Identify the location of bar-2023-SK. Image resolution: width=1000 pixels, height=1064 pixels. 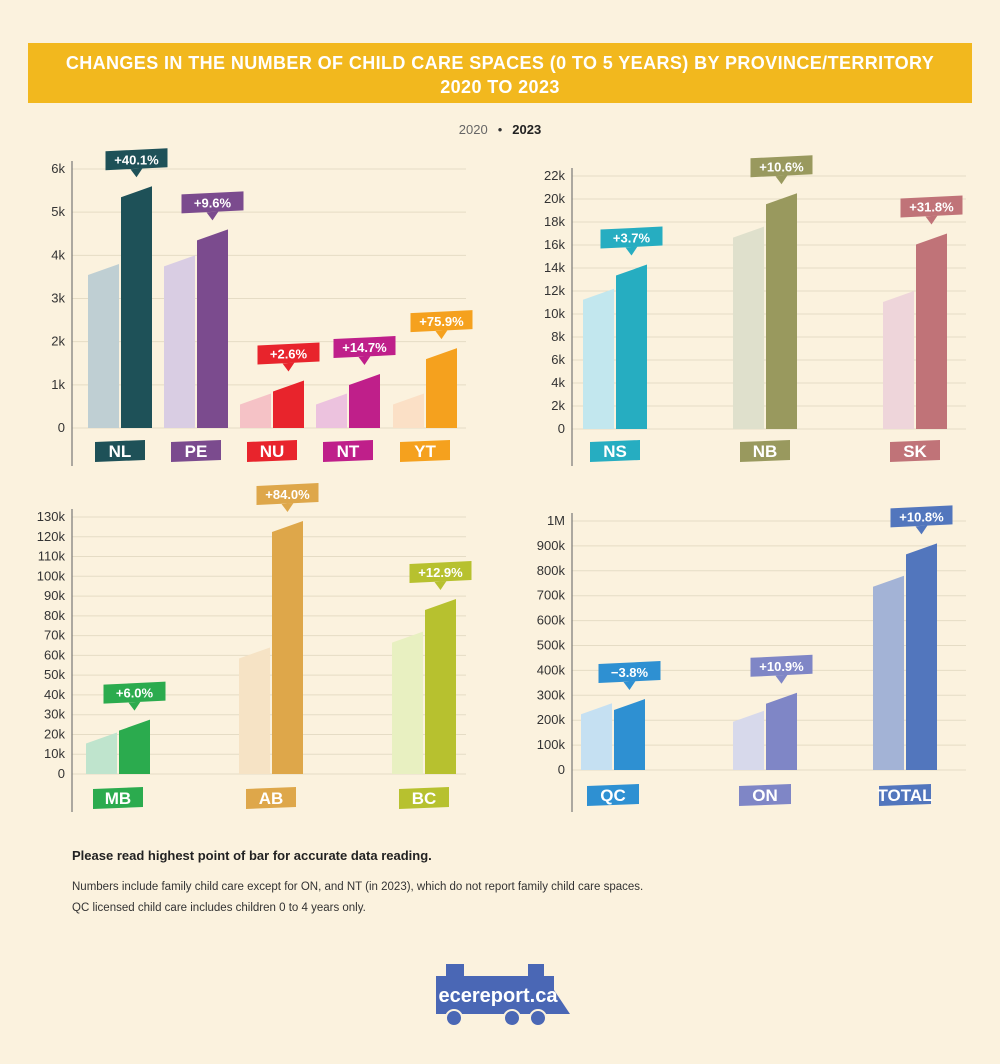
(931, 331).